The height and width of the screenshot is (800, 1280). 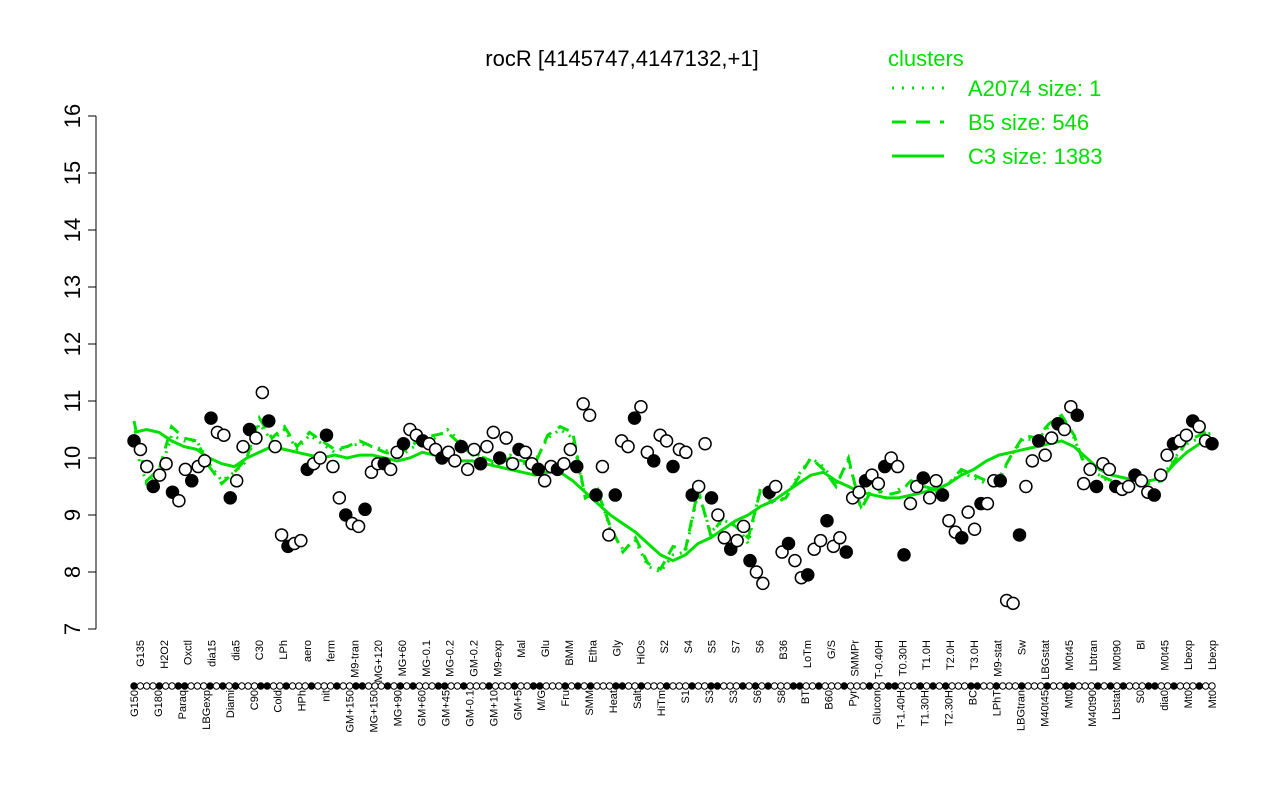 I want to click on x-tick-label-top: S6, so click(x=760, y=646).